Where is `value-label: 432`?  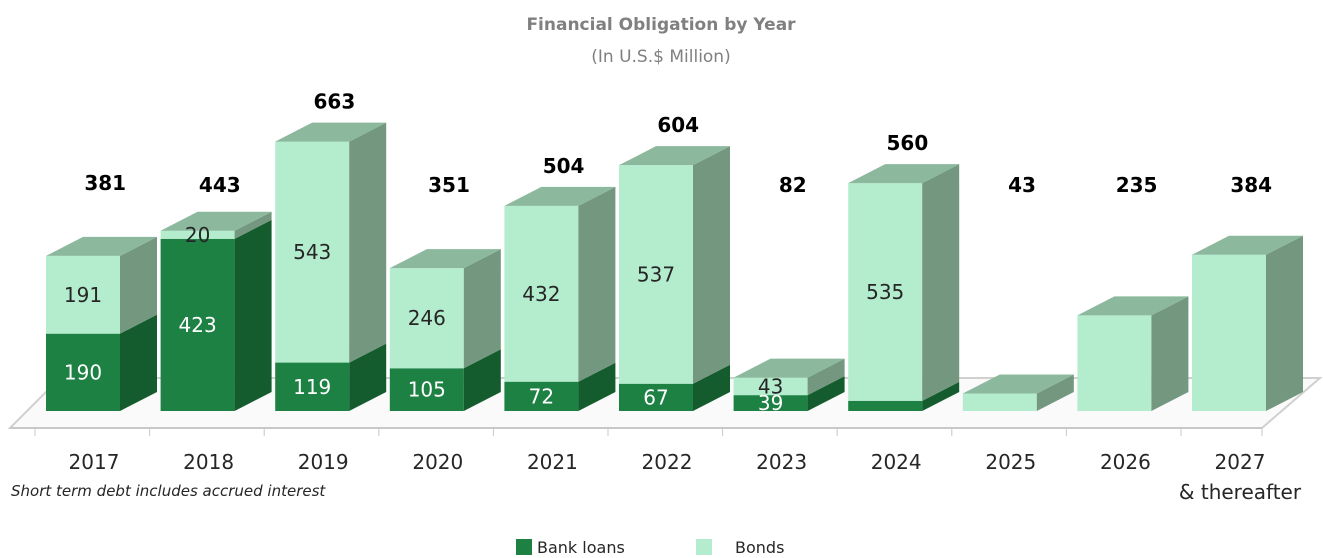 value-label: 432 is located at coordinates (541, 294).